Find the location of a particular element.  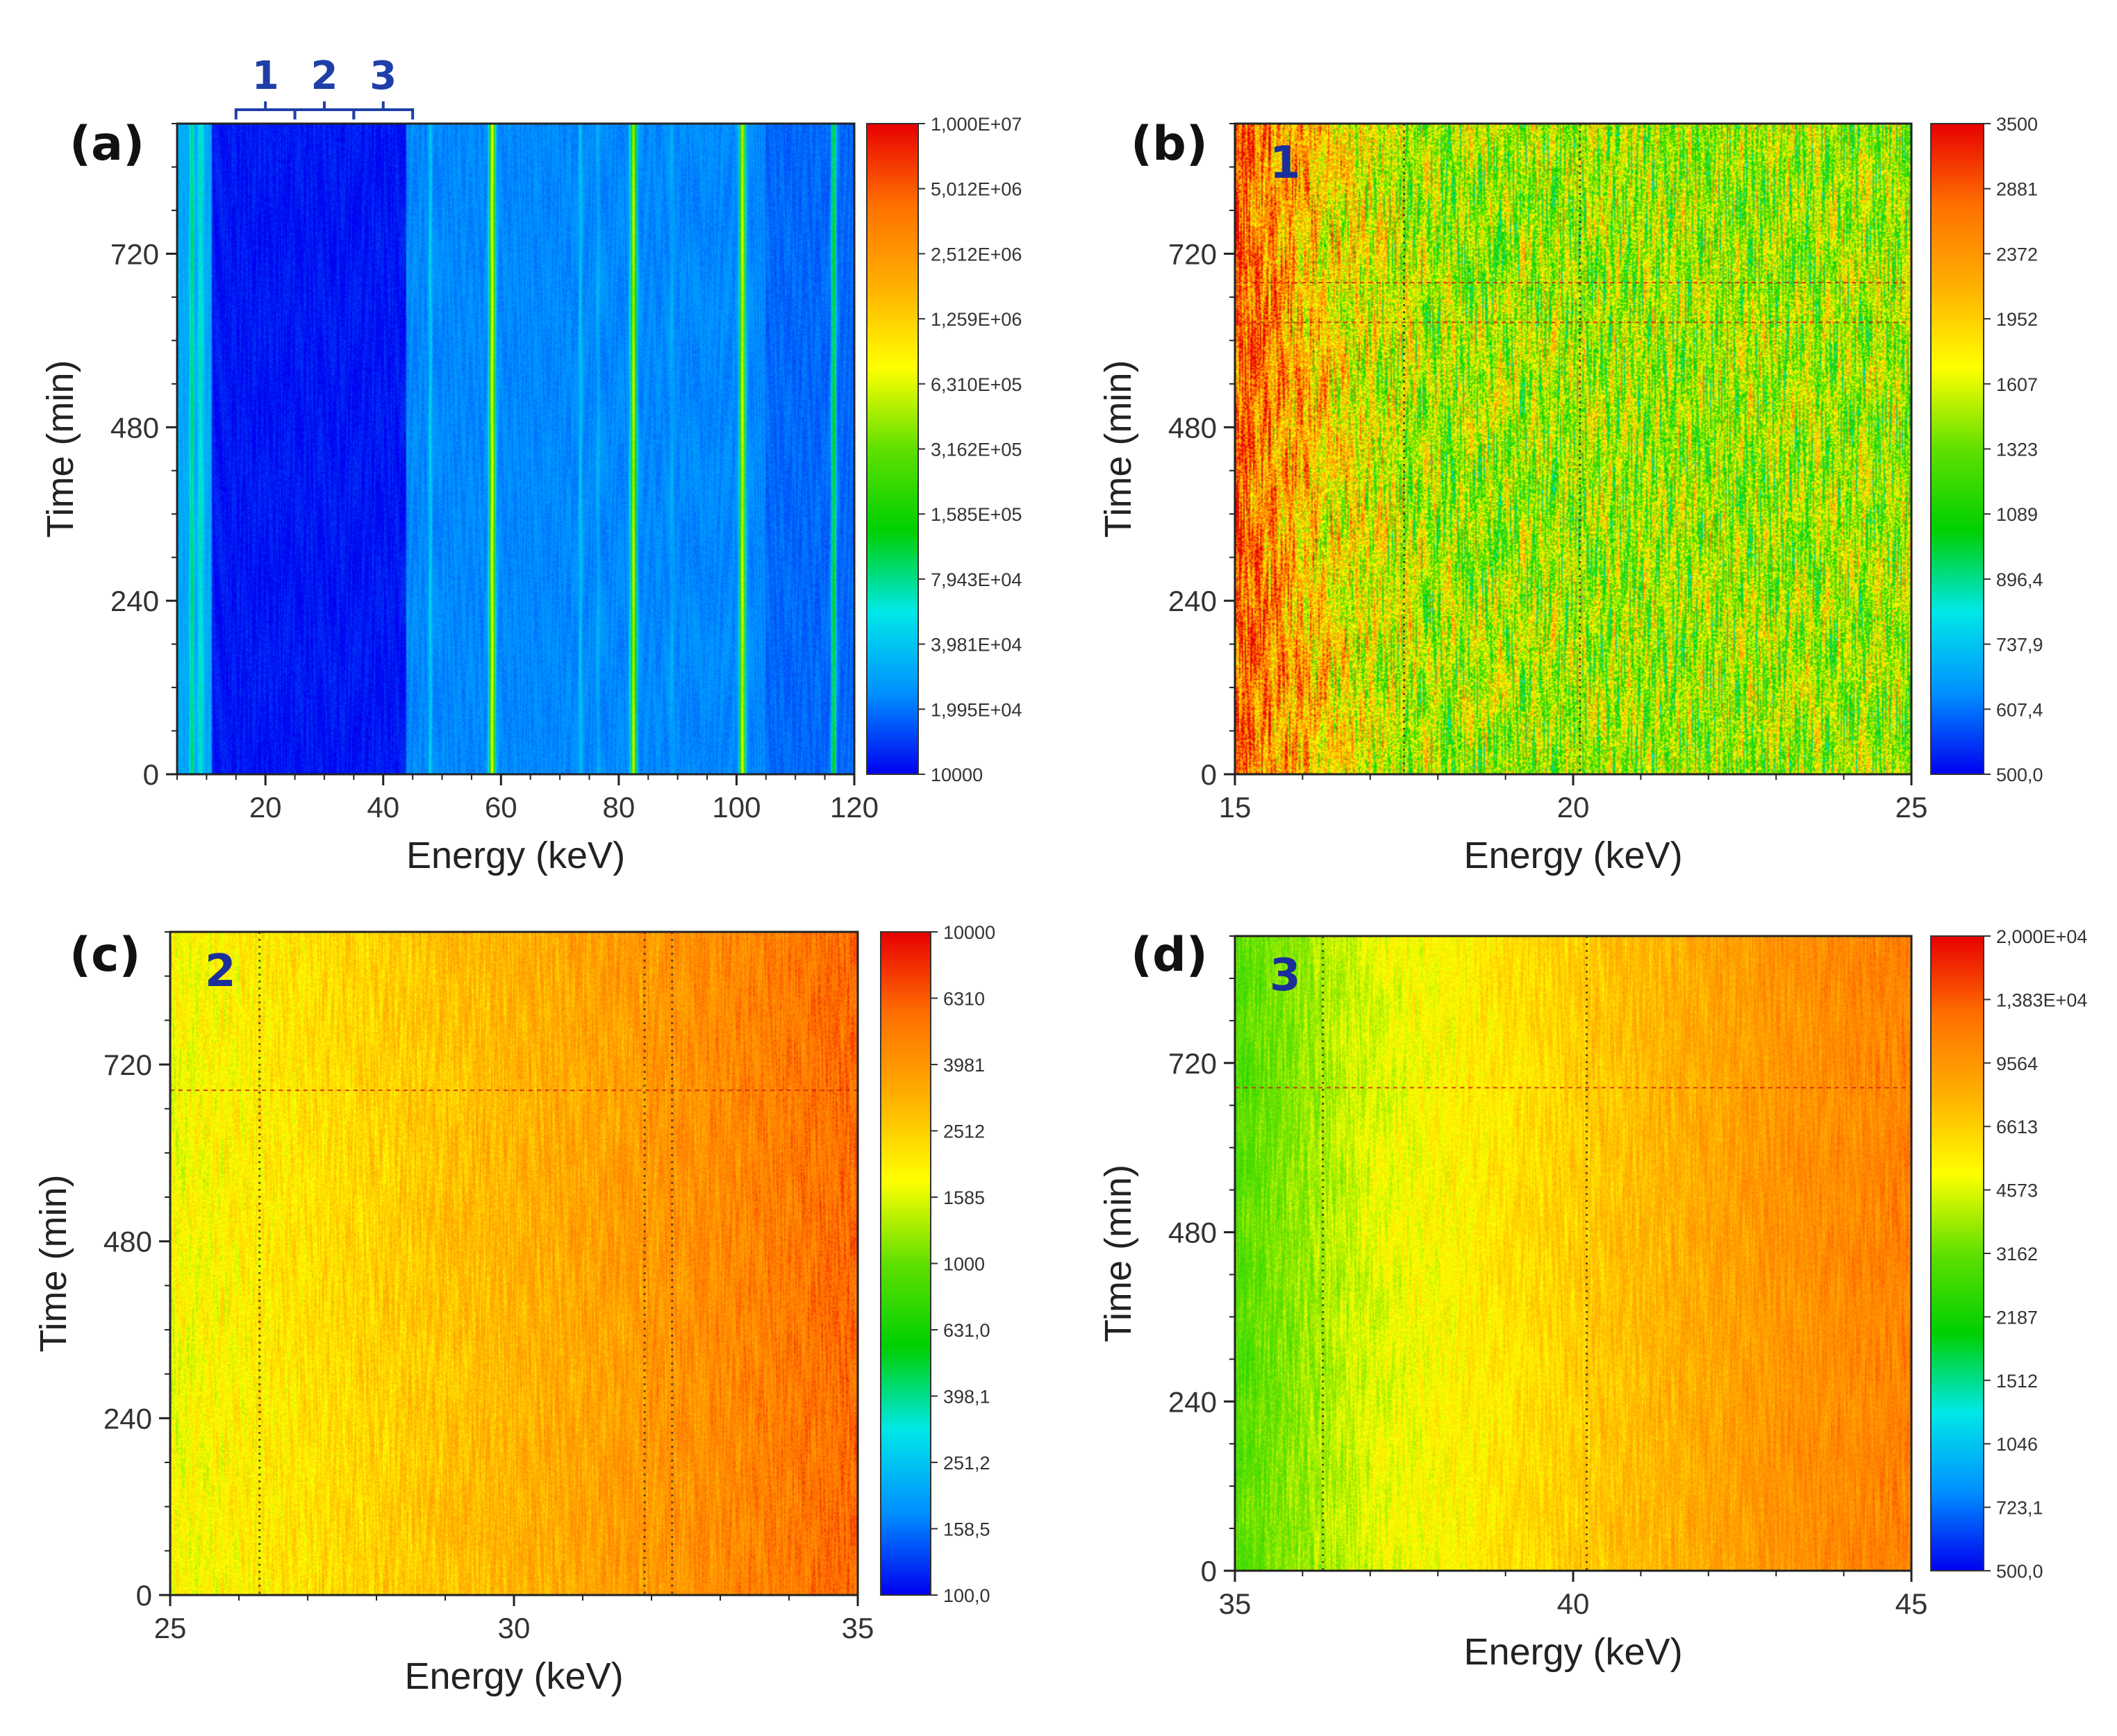

colorbar-tick-label: 10000 is located at coordinates (957, 775).